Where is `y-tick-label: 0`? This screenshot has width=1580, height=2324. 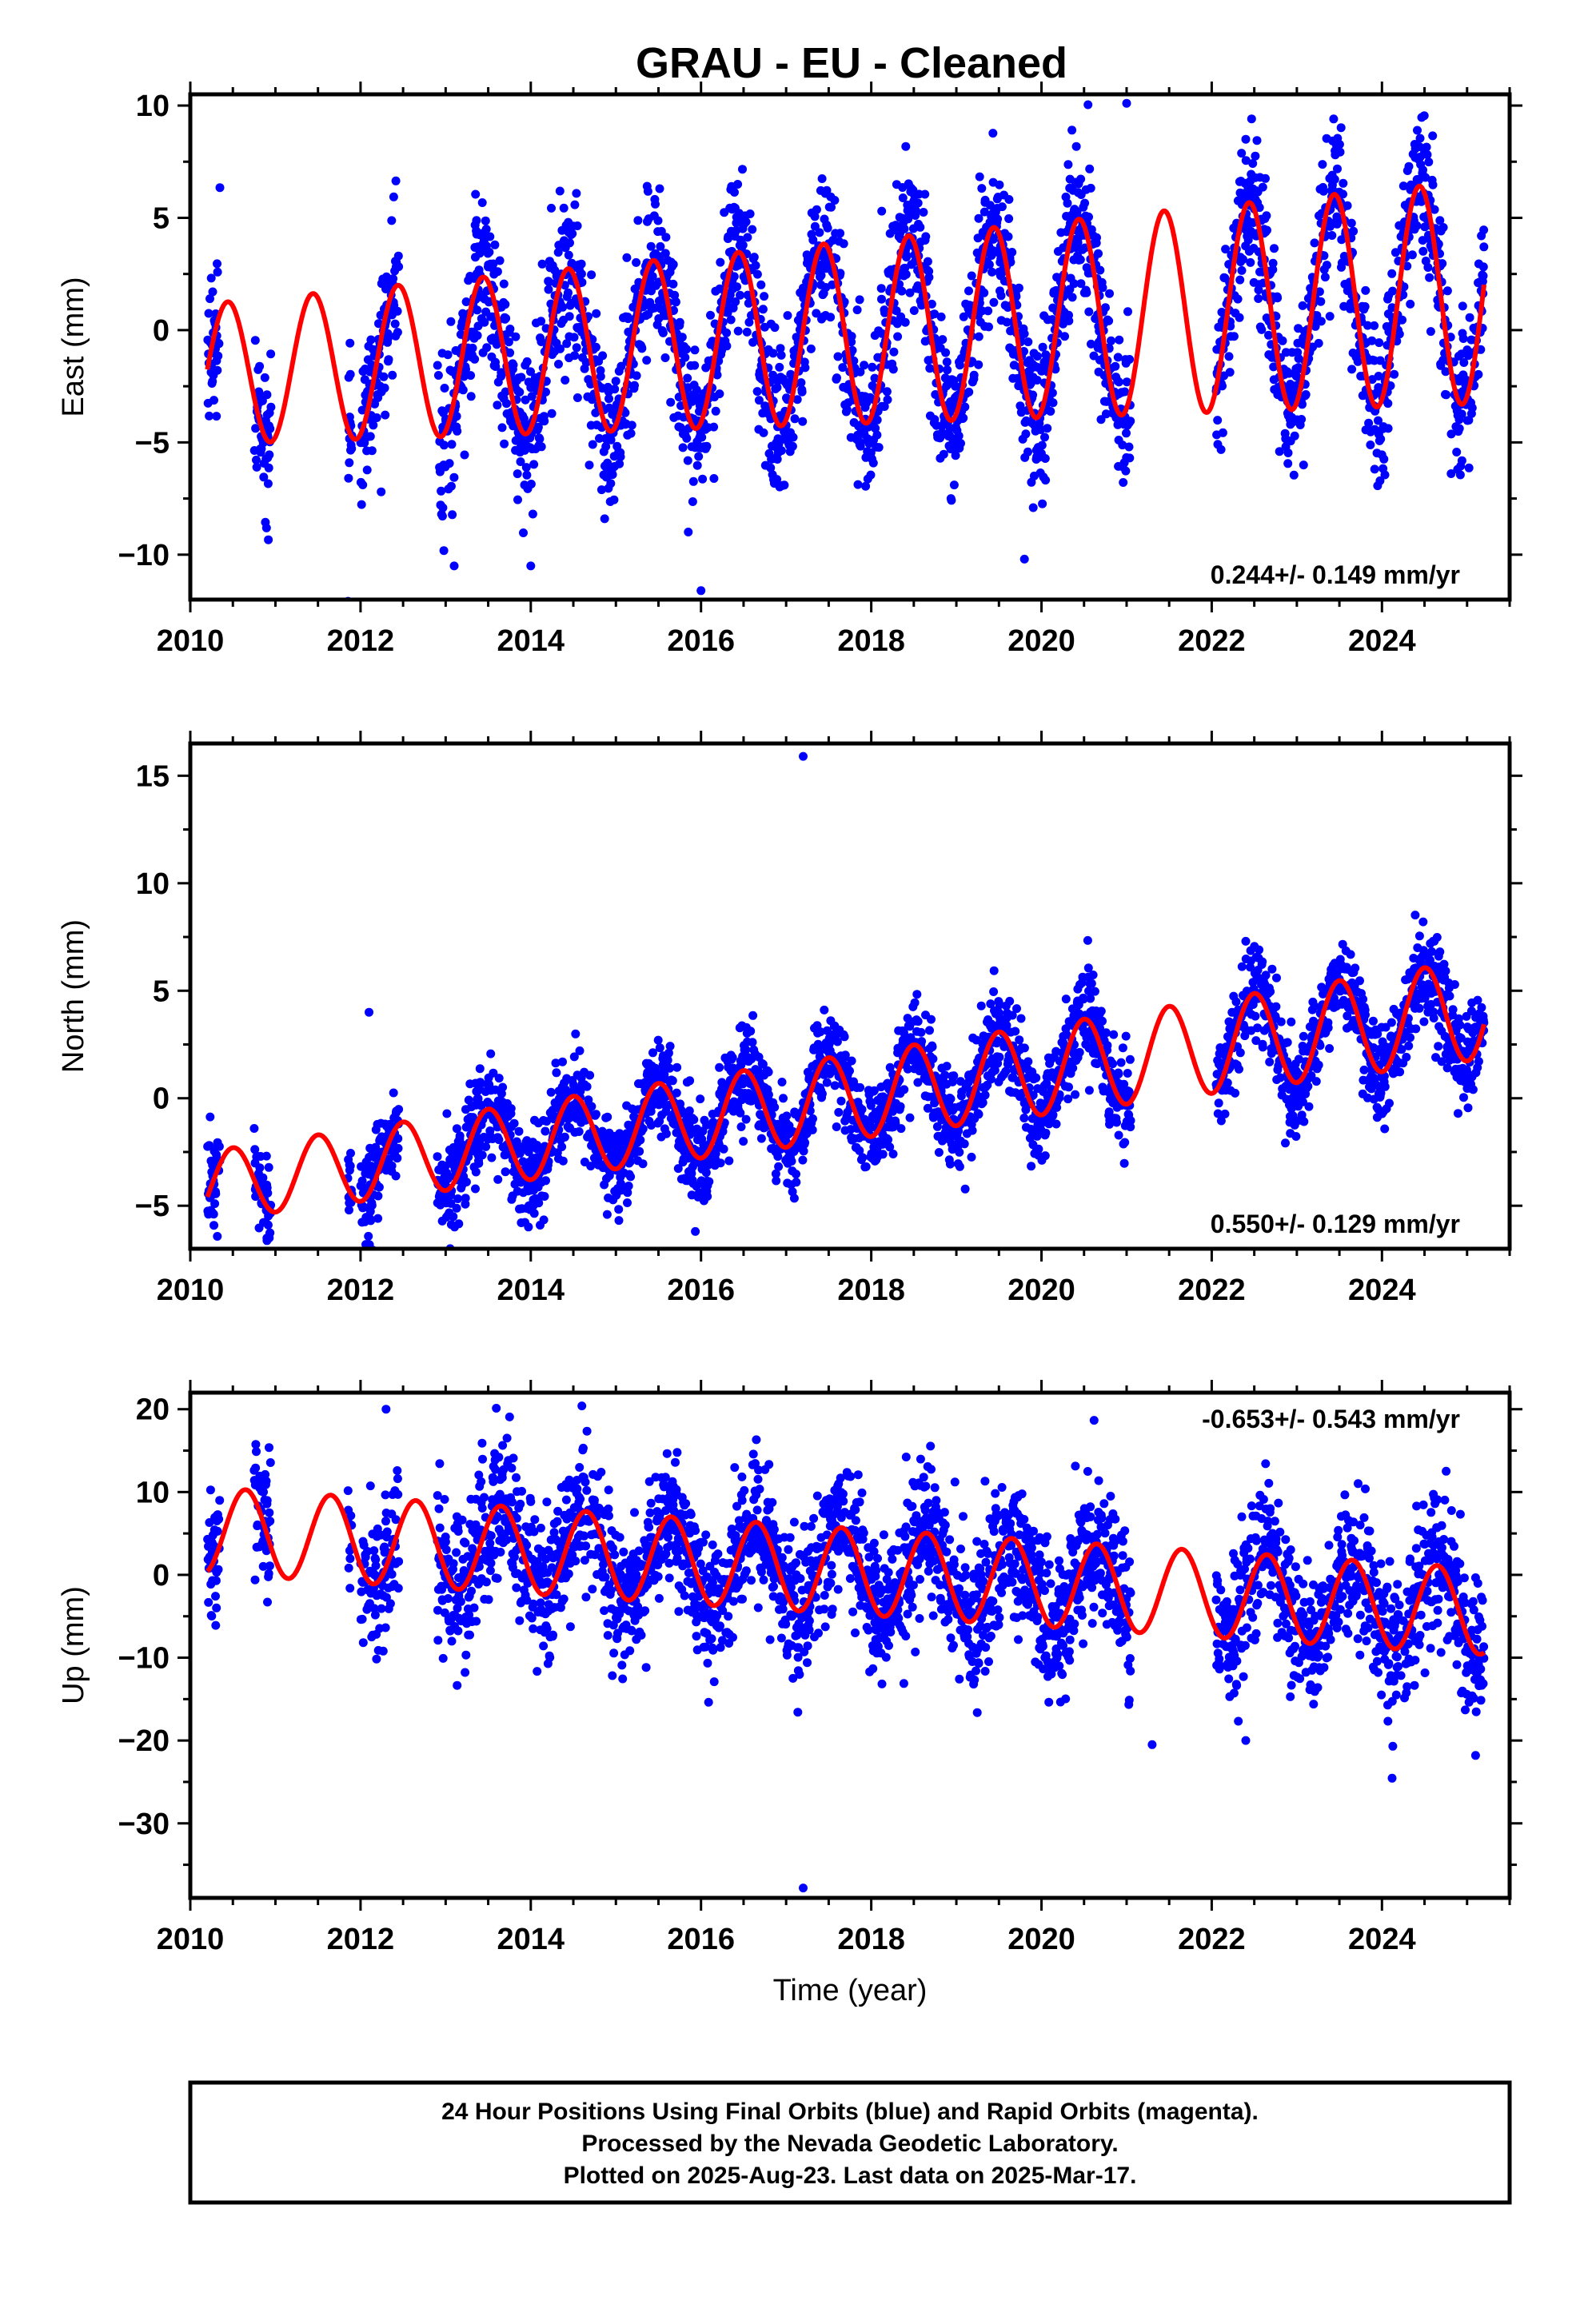
y-tick-label: 0 is located at coordinates (161, 331).